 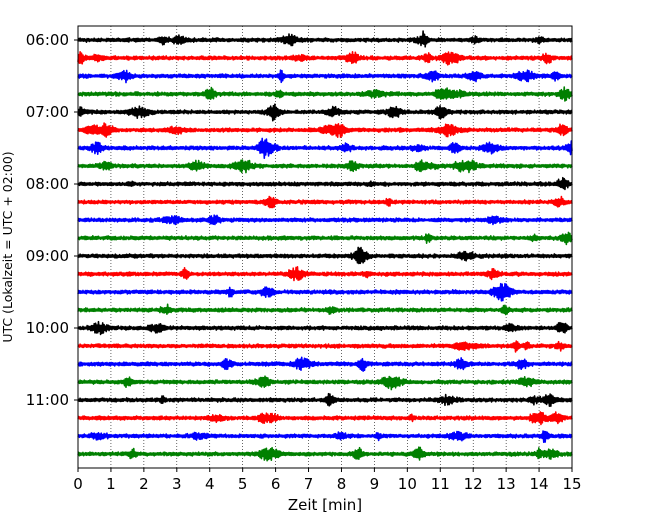 What do you see at coordinates (342, 484) in the screenshot?
I see `x-tick-label: 8` at bounding box center [342, 484].